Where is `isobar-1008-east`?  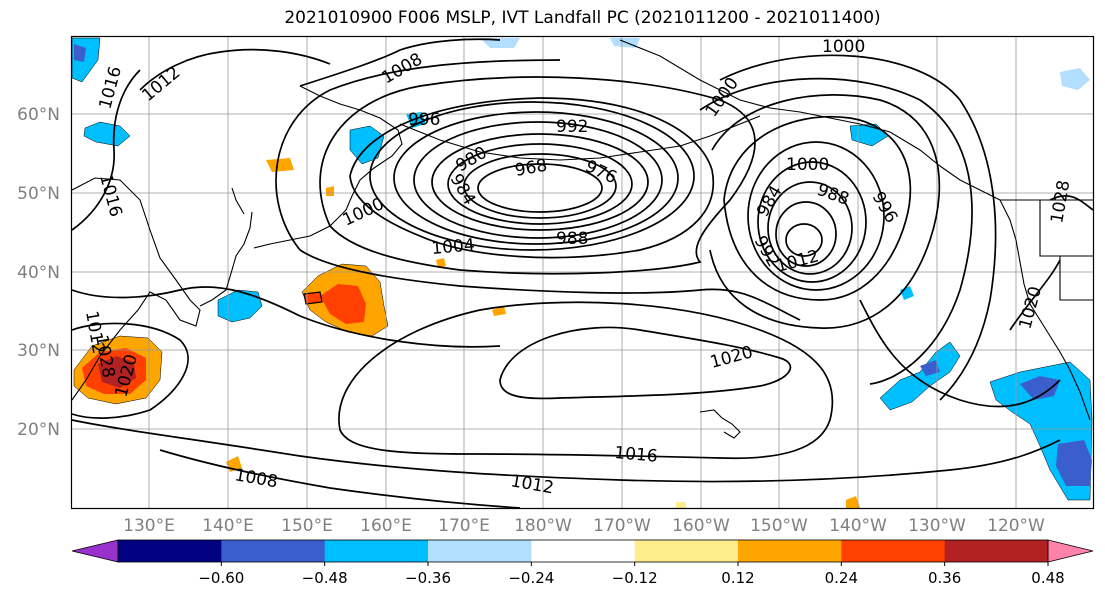
isobar-1008-east is located at coordinates (836, 231).